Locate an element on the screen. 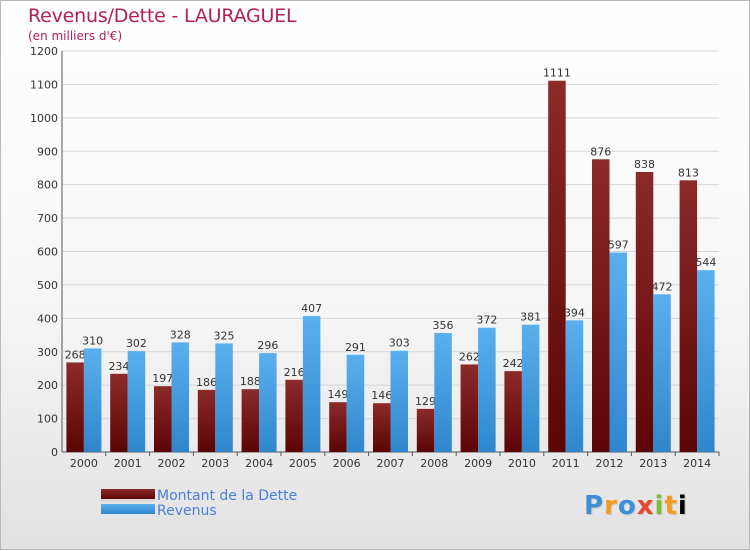 This screenshot has height=551, width=750. data-label-debt-2003: 186 is located at coordinates (206, 382).